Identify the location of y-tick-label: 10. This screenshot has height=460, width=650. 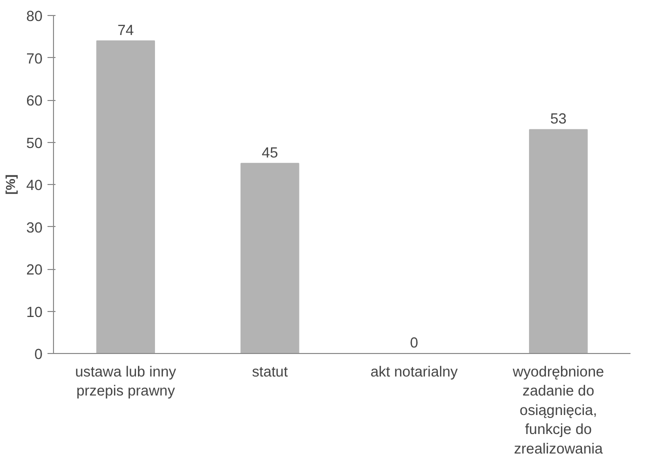
(34, 312).